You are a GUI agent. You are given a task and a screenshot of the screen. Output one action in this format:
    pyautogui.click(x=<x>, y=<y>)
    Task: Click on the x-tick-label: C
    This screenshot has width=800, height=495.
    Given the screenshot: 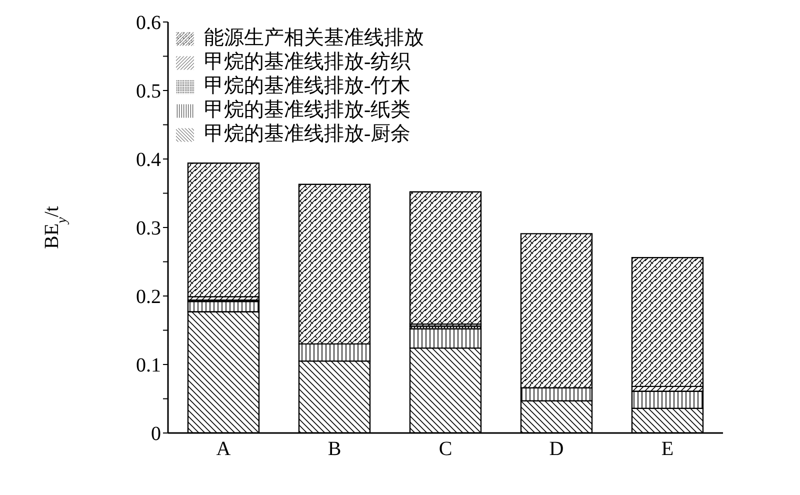 What is the action you would take?
    pyautogui.click(x=445, y=449)
    